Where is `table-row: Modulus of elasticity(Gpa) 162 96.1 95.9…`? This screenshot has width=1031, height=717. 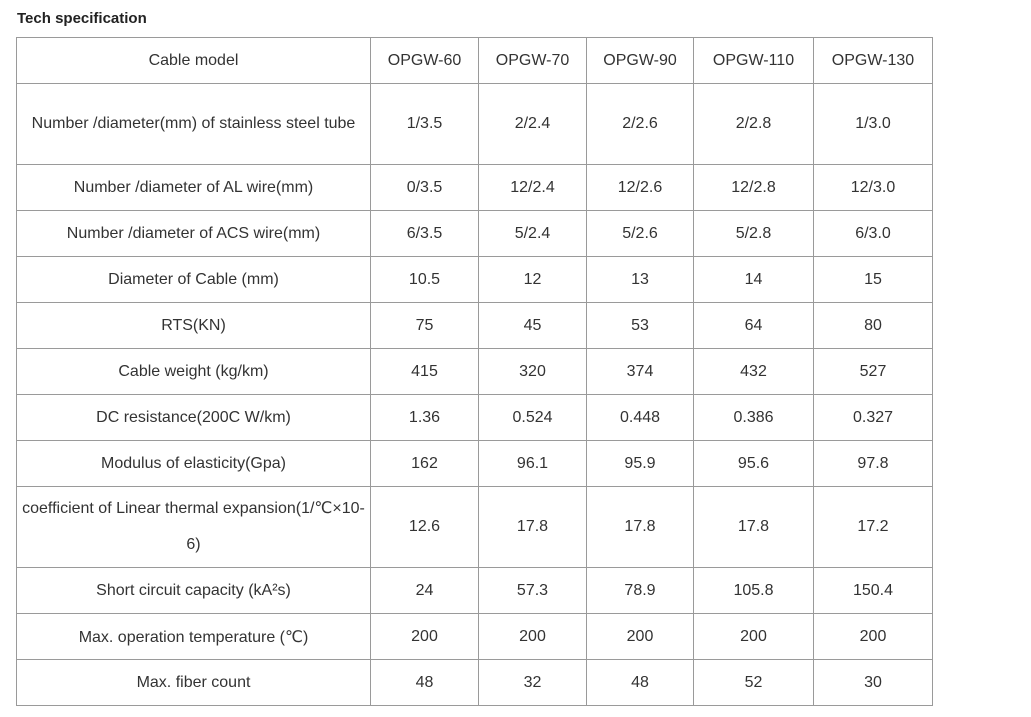 table-row: Modulus of elasticity(Gpa) 162 96.1 95.9… is located at coordinates (474, 463).